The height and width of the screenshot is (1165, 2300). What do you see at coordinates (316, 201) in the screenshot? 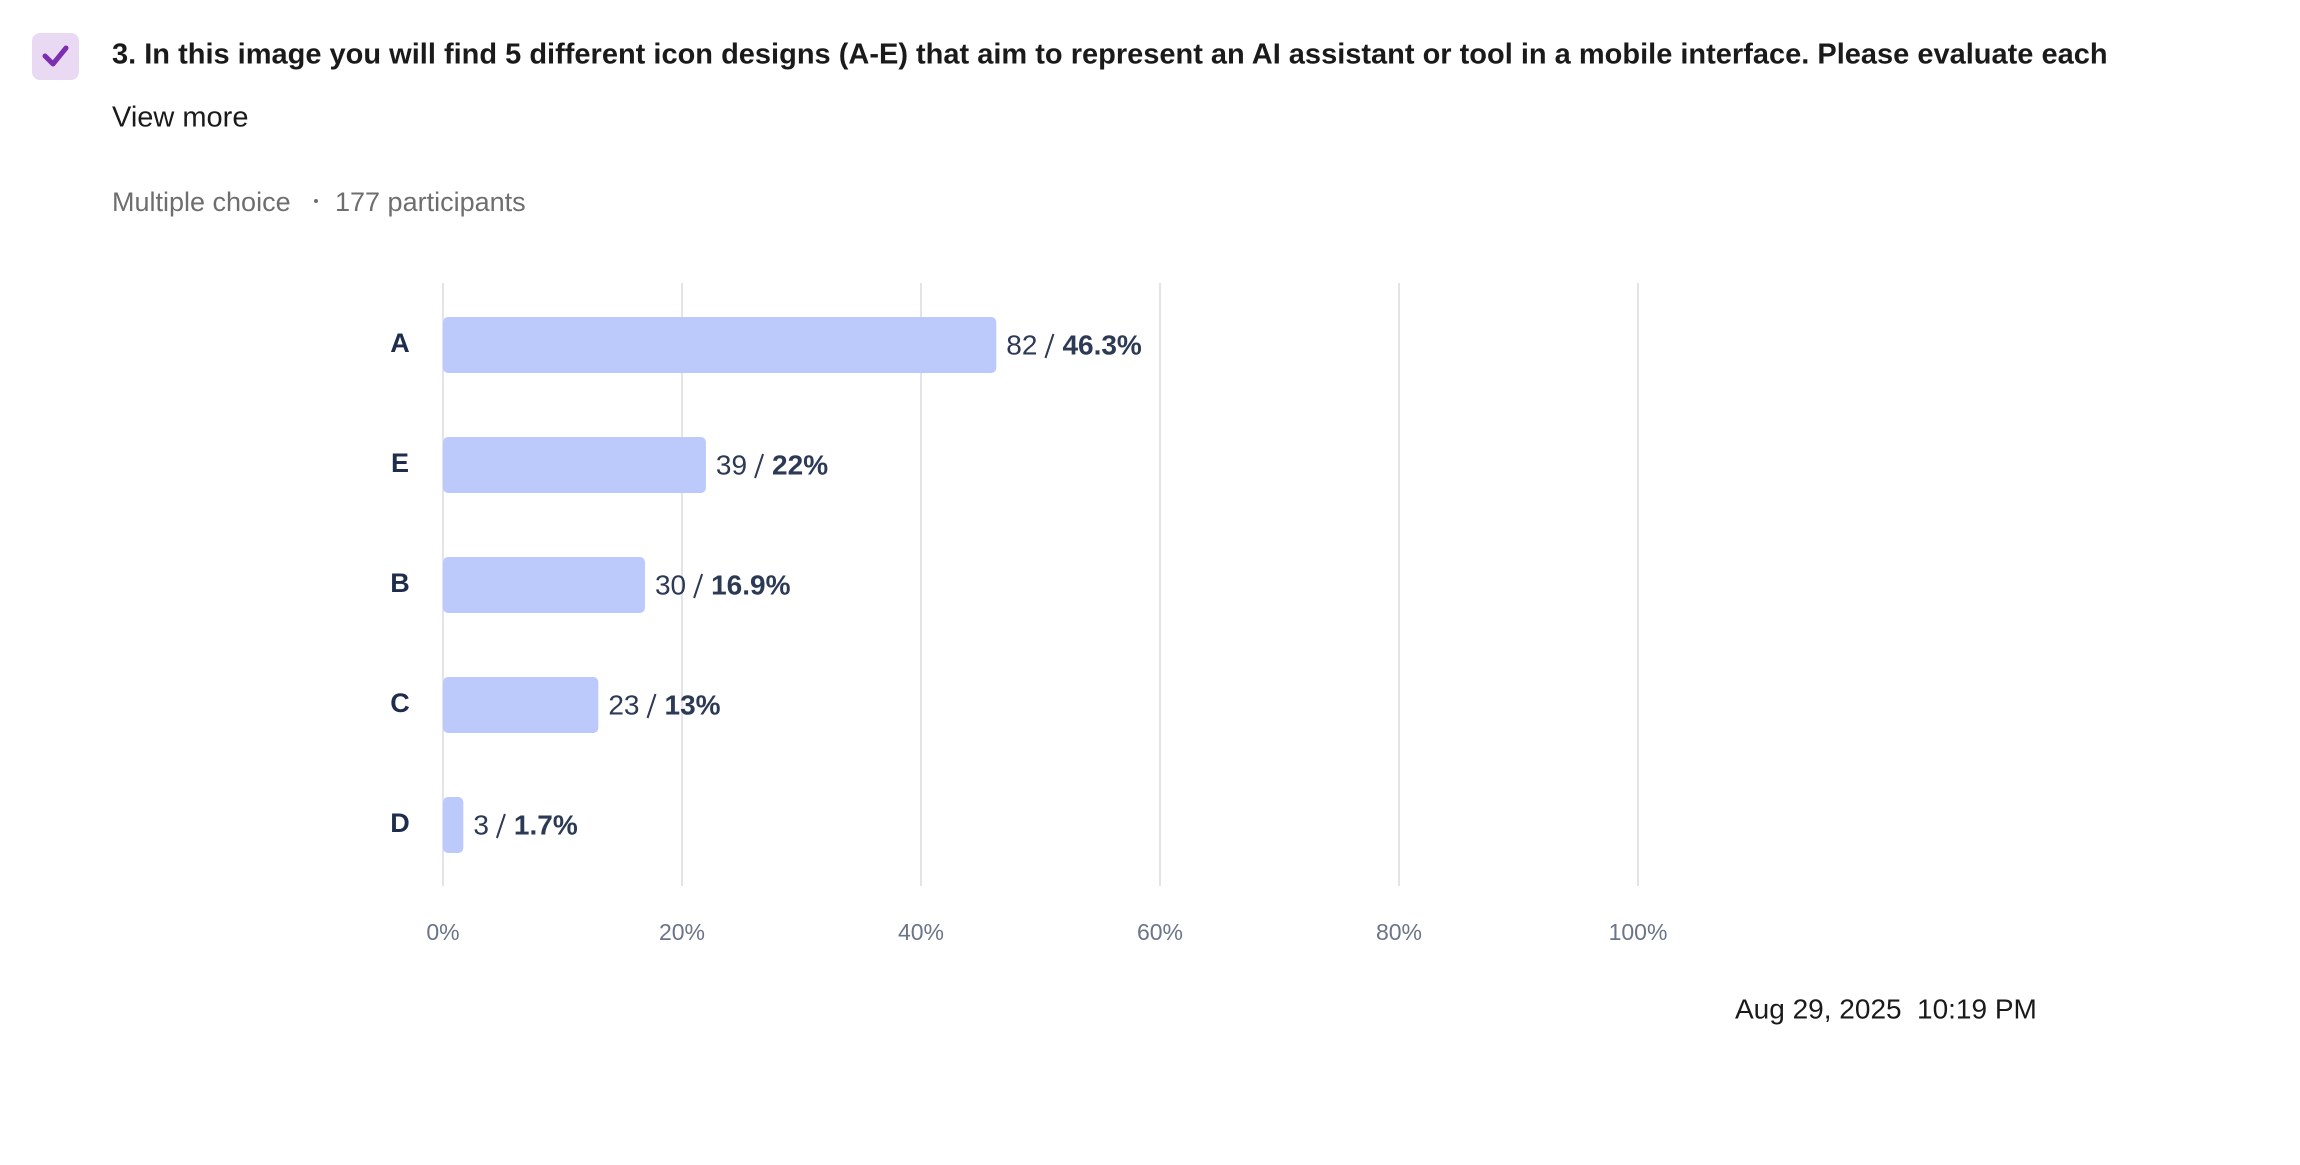
I see `separator-dot` at bounding box center [316, 201].